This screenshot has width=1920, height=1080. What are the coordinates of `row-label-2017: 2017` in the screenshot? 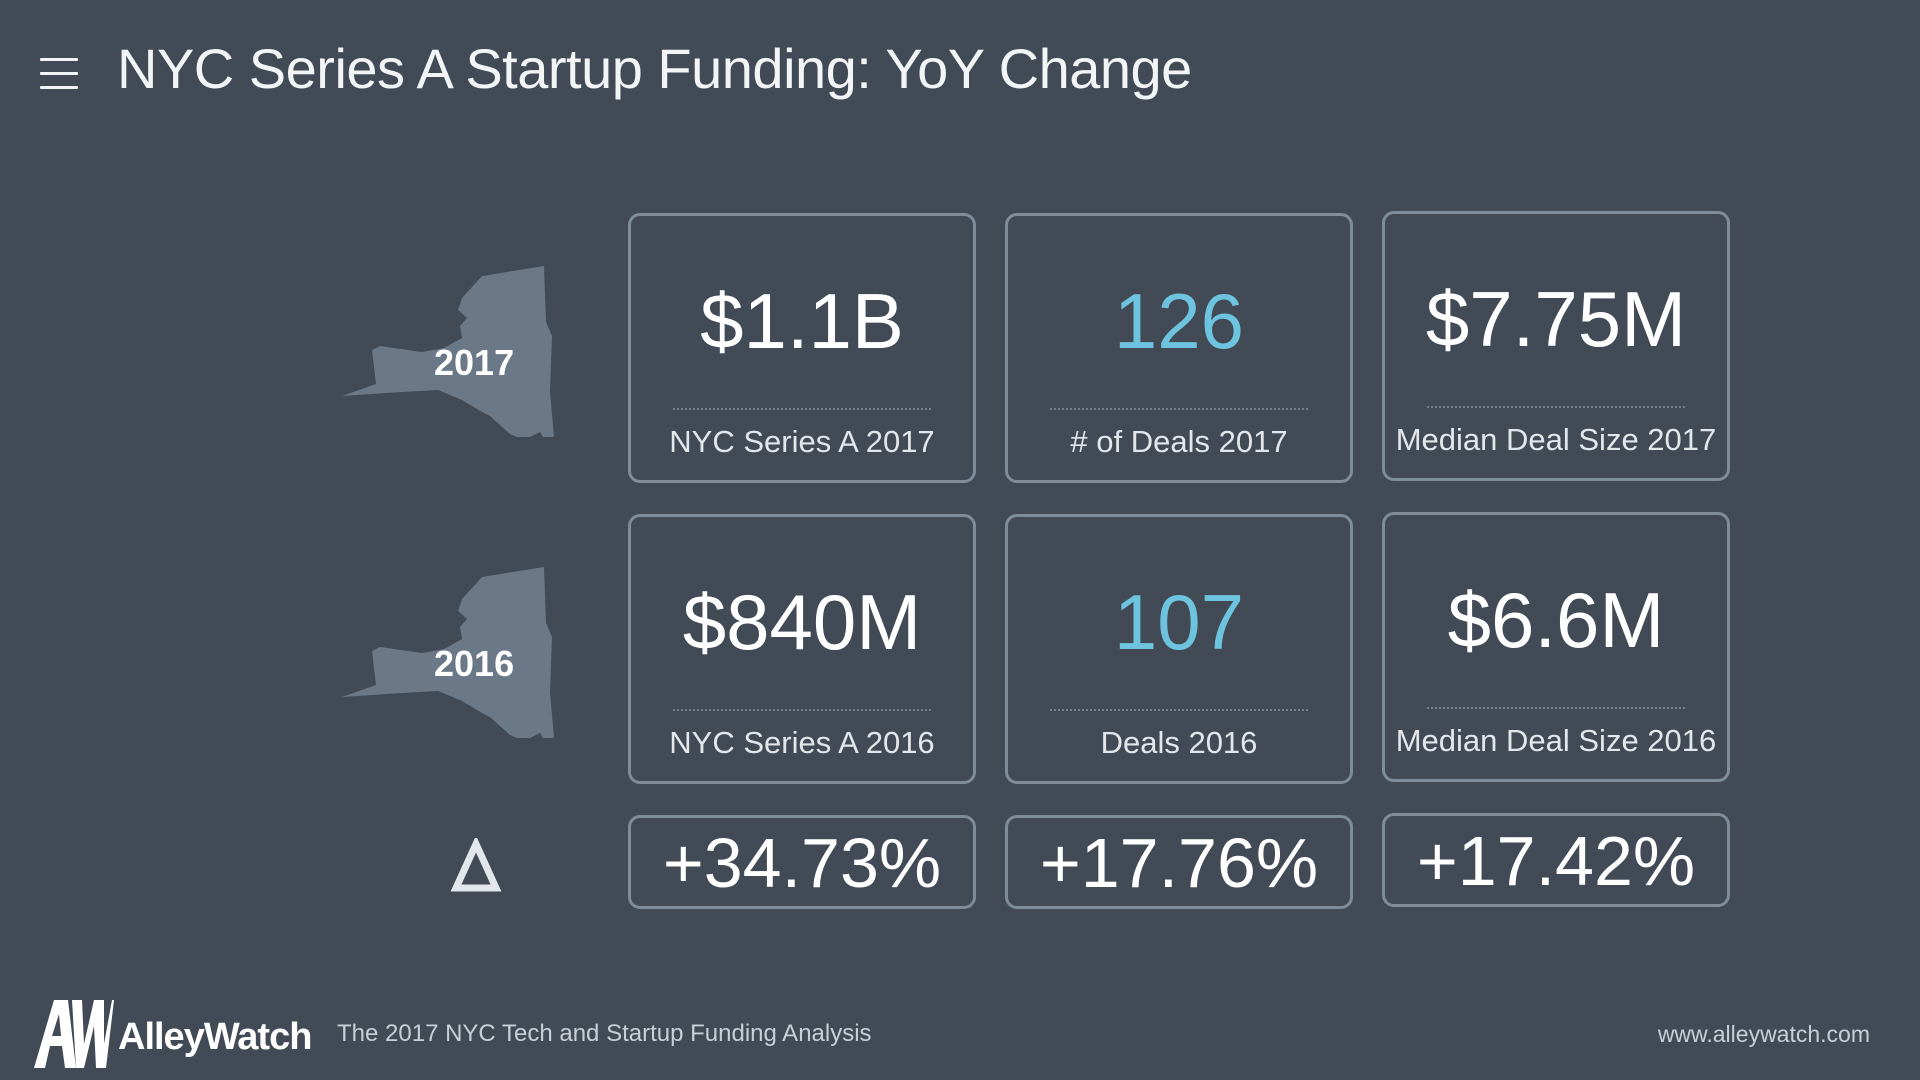 It's located at (449, 349).